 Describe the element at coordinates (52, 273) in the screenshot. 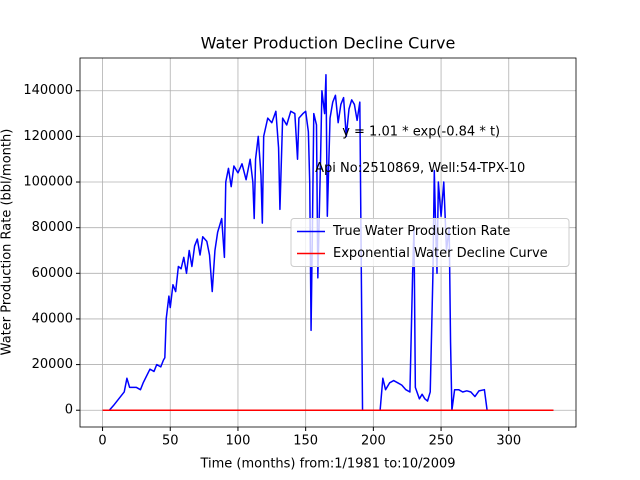

I see `y-tick-label: 60000` at that location.